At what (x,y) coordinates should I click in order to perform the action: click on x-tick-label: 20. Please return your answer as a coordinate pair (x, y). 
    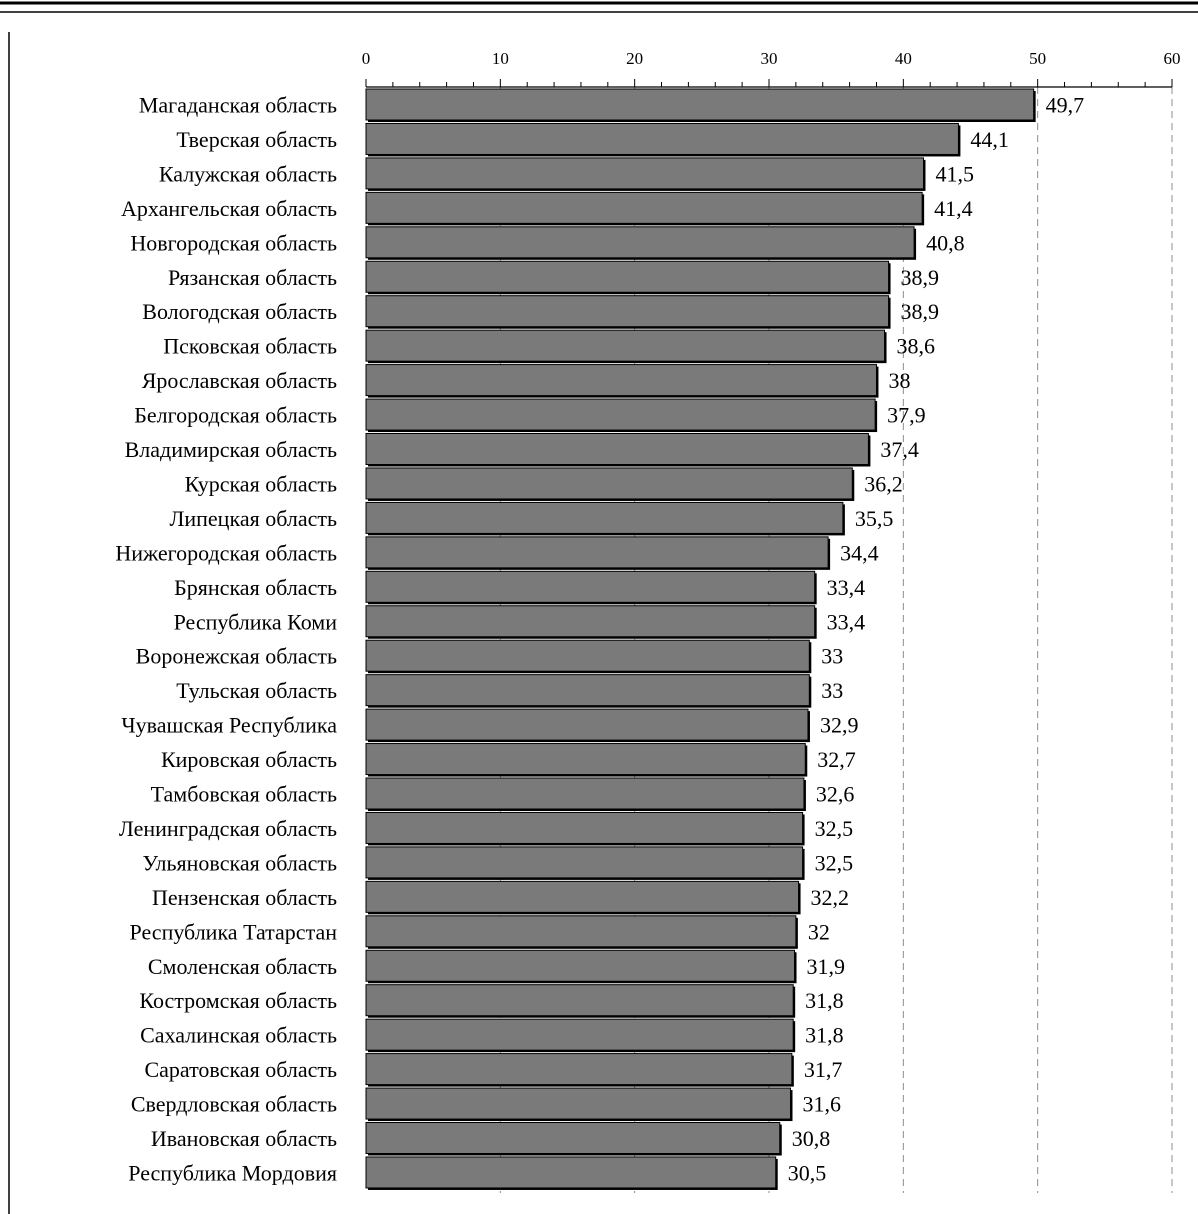
    Looking at the image, I should click on (634, 58).